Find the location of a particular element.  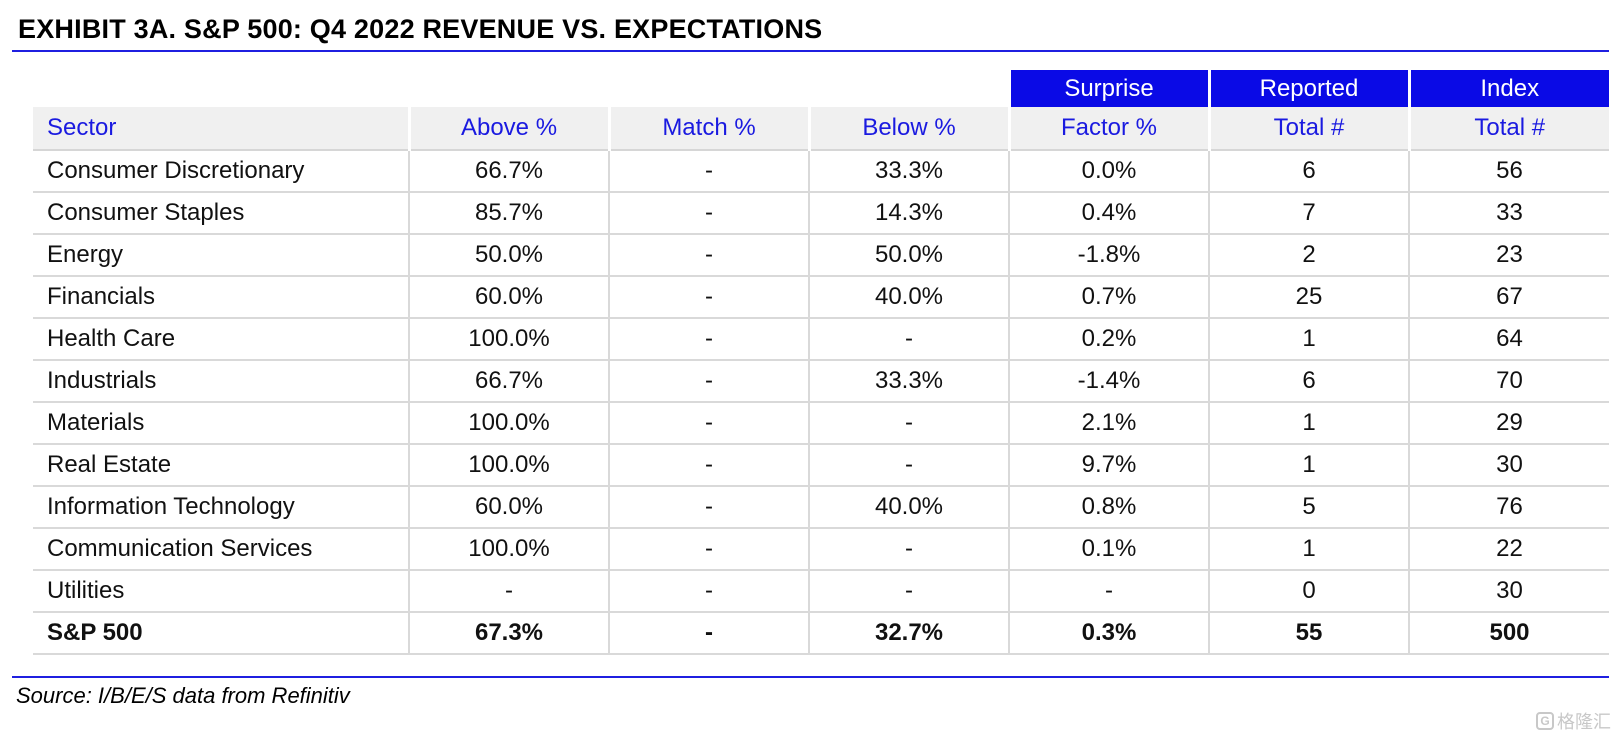

sector-cell: Utilities is located at coordinates (221, 591).